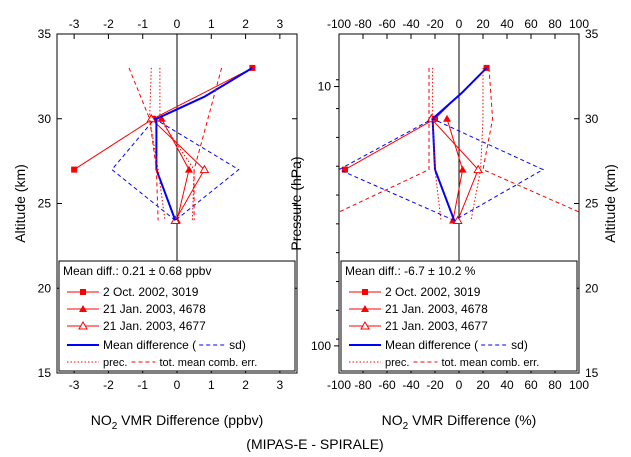  Describe the element at coordinates (137, 271) in the screenshot. I see `legend-title: Mean diff.: 0.21 ± 0.68 ppbv` at that location.